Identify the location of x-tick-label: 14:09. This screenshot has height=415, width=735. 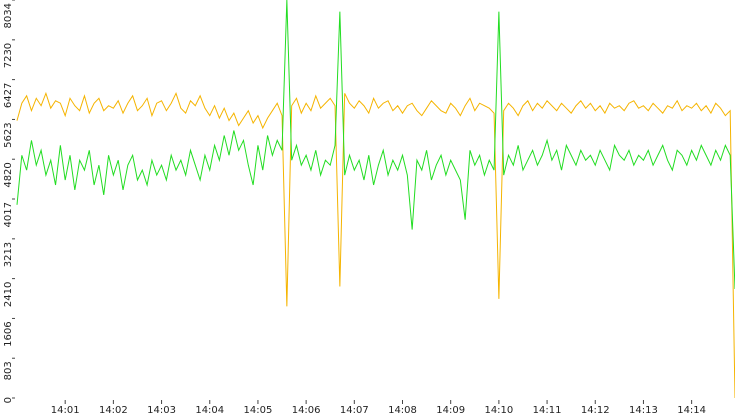
(450, 410).